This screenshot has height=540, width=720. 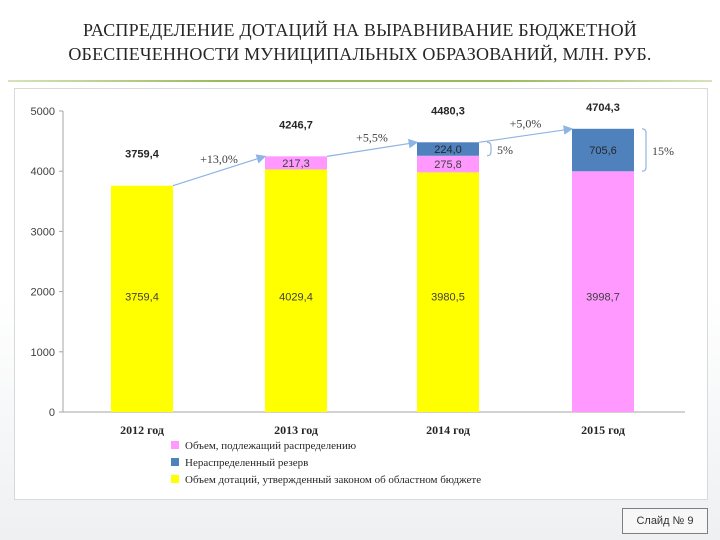 I want to click on title-divider, so click(x=360, y=81).